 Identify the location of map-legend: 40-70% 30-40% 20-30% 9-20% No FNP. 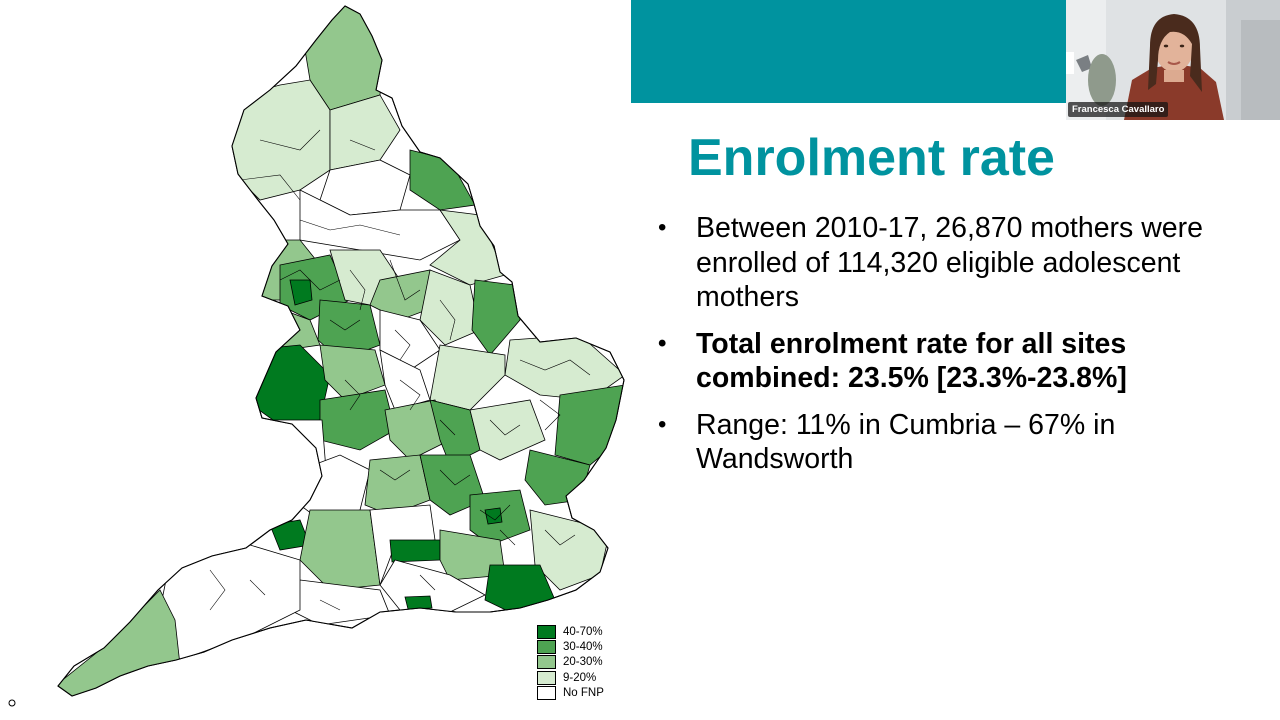
(582, 662).